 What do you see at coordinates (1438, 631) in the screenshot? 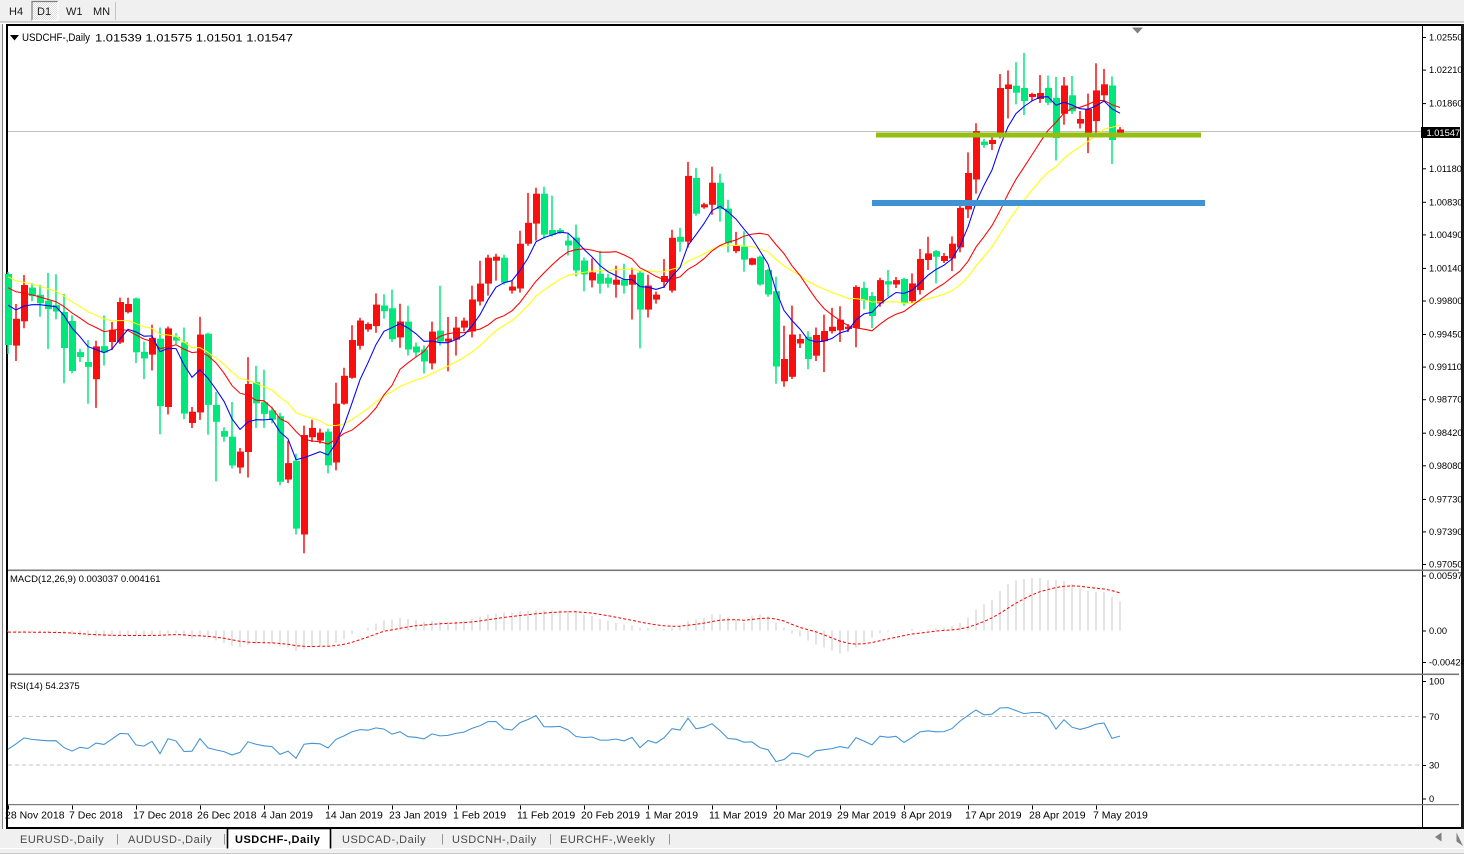
I see `svg-text: 0.00` at bounding box center [1438, 631].